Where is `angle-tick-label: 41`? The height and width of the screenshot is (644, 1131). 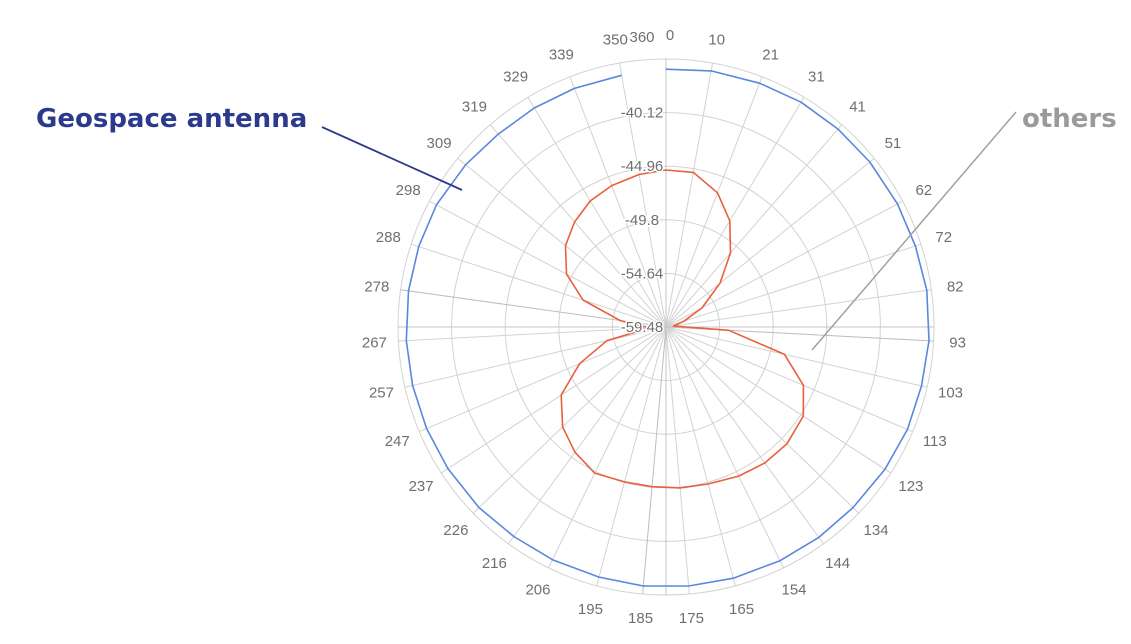
angle-tick-label: 41 is located at coordinates (857, 107).